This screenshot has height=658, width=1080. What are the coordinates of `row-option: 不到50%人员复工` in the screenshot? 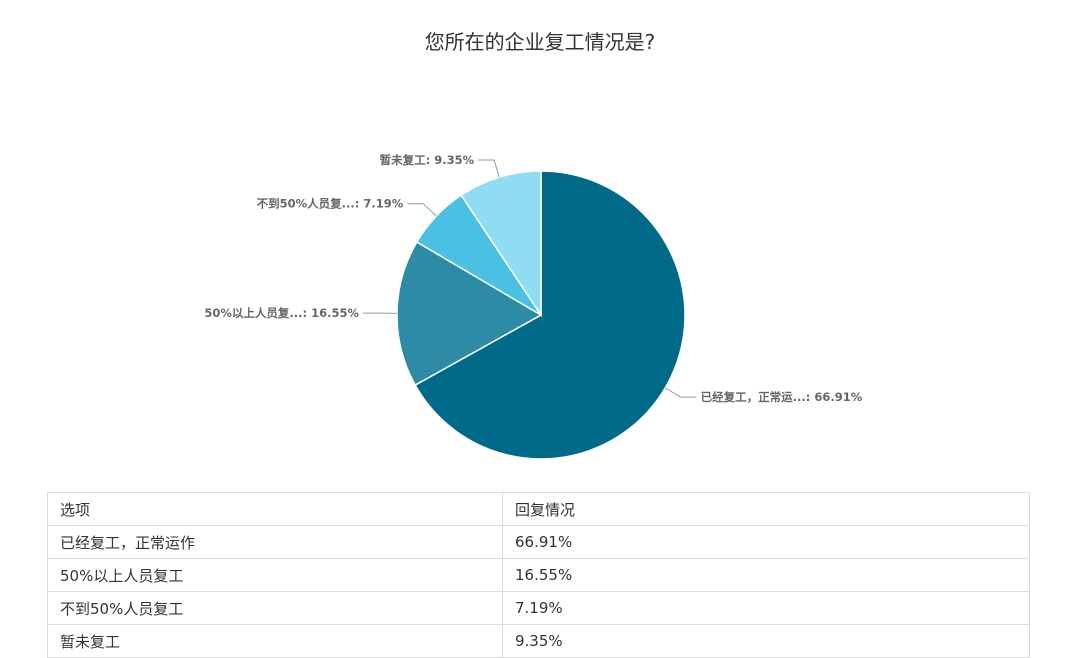 It's located at (275, 608).